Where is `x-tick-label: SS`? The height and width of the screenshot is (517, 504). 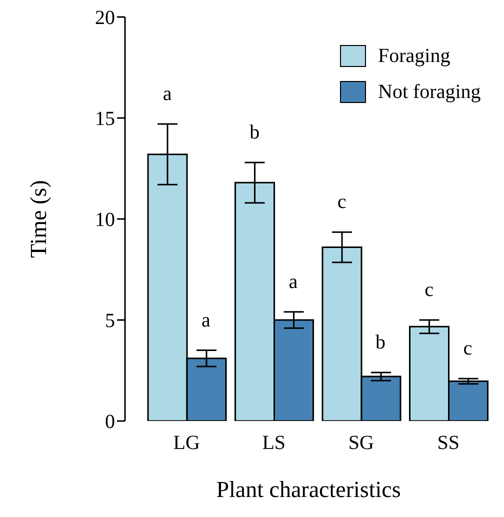 x-tick-label: SS is located at coordinates (448, 443).